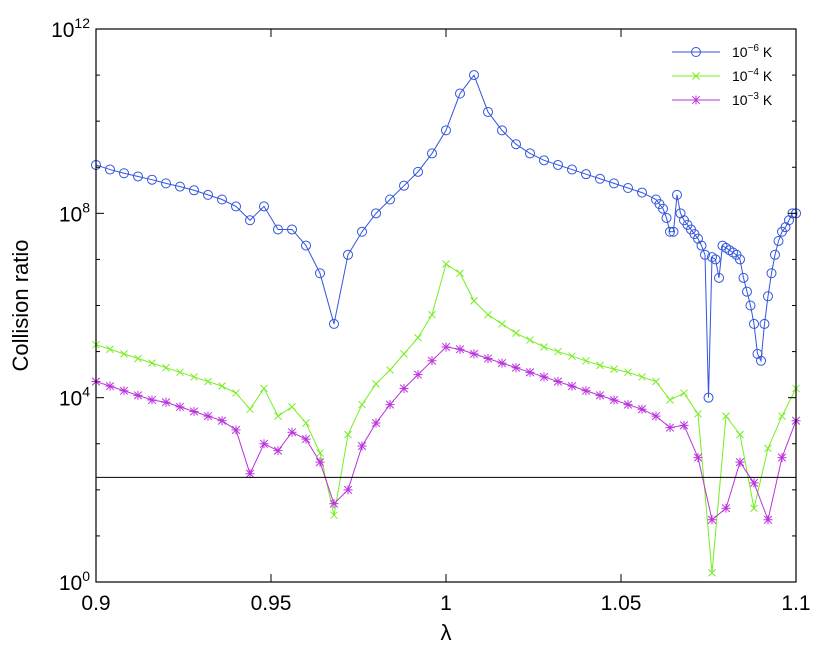  Describe the element at coordinates (621, 603) in the screenshot. I see `x-tick-label: 1.05` at that location.